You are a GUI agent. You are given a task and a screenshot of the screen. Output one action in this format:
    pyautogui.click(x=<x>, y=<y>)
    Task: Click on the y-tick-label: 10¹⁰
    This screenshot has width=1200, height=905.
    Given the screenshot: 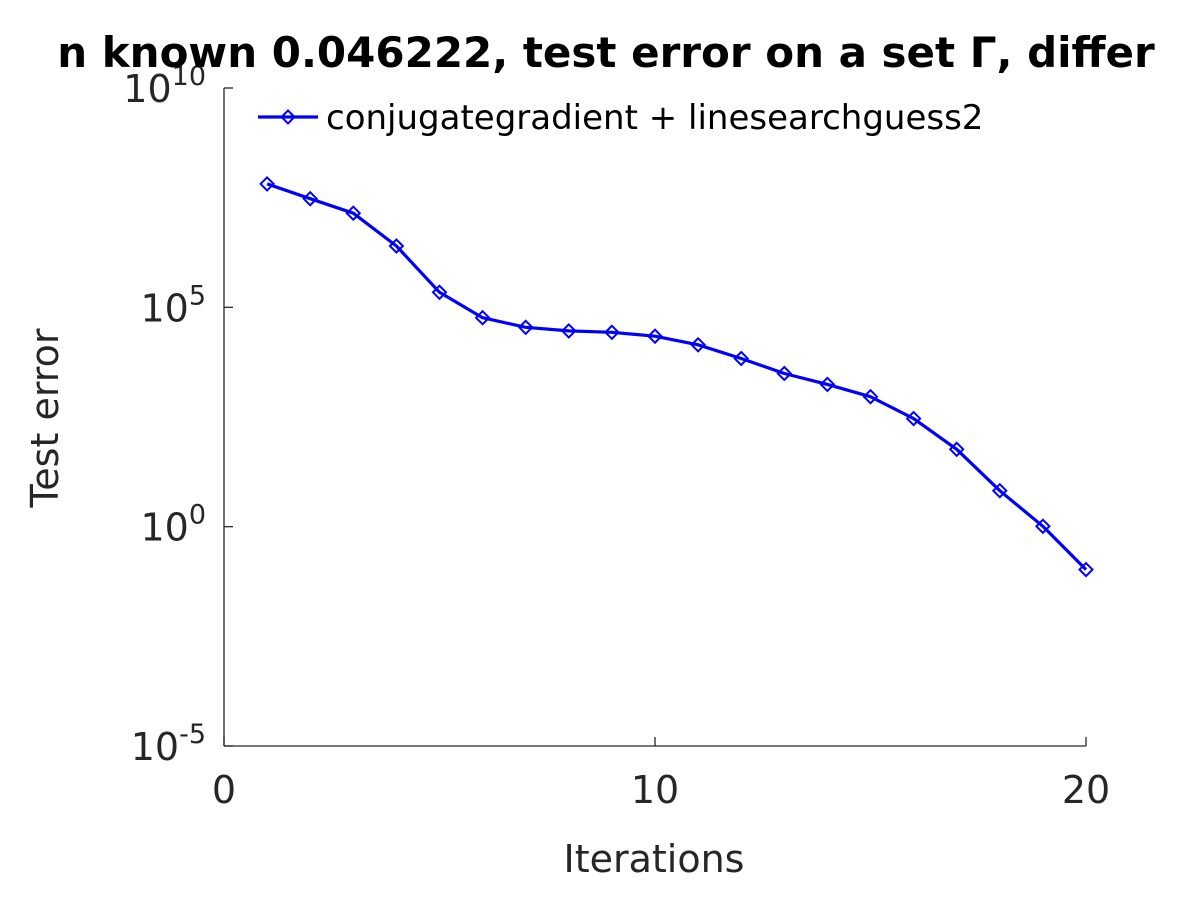 What is the action you would take?
    pyautogui.click(x=164, y=86)
    